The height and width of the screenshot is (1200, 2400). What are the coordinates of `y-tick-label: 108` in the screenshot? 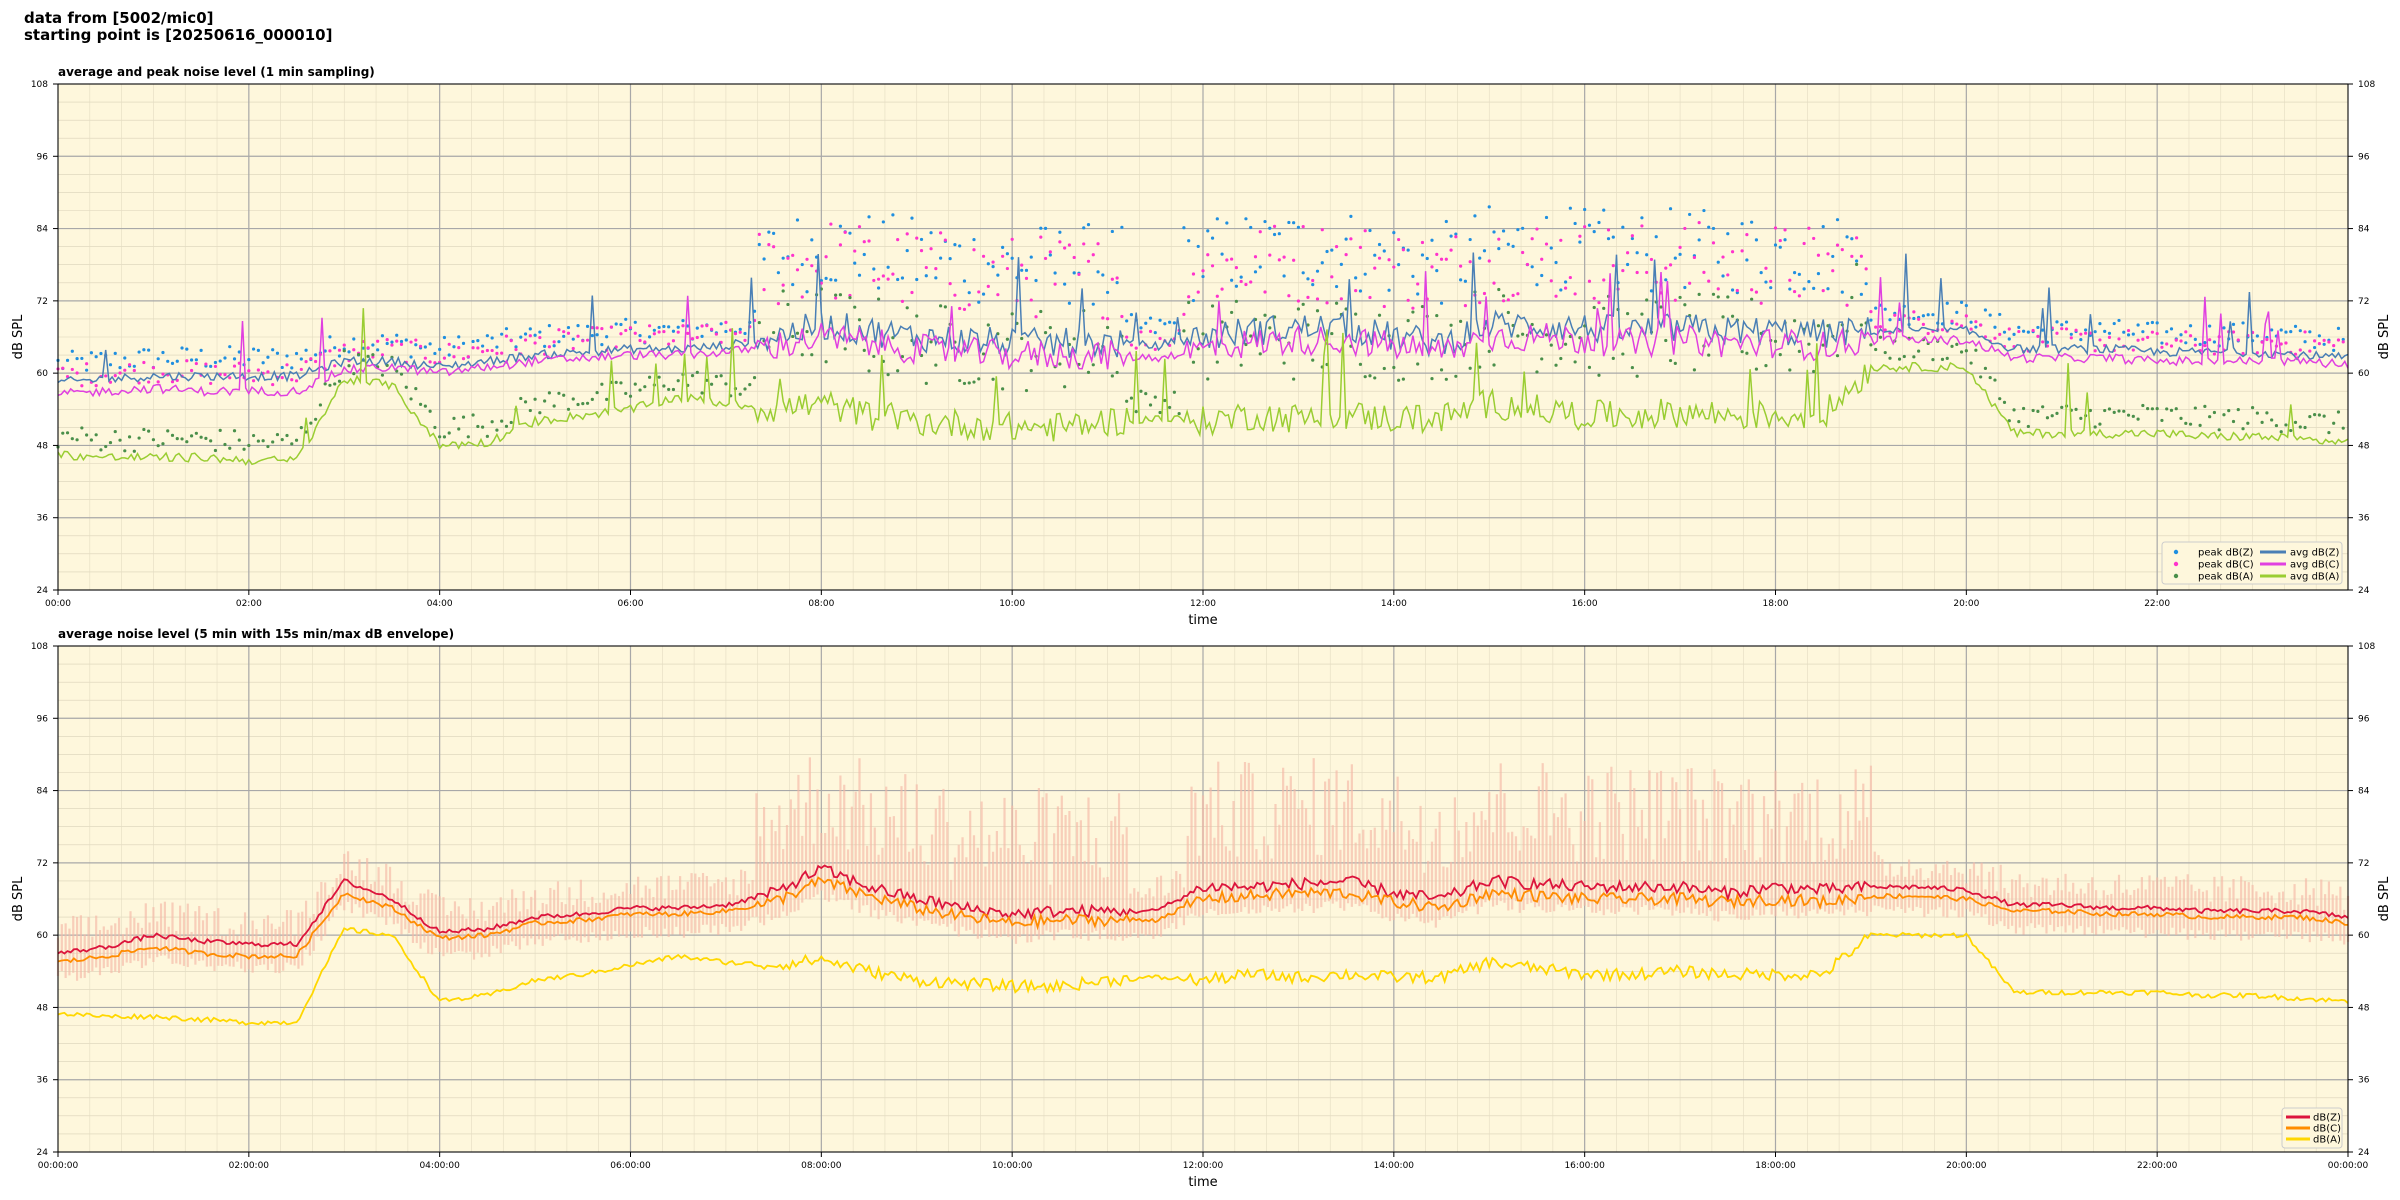 It's located at (2366, 85).